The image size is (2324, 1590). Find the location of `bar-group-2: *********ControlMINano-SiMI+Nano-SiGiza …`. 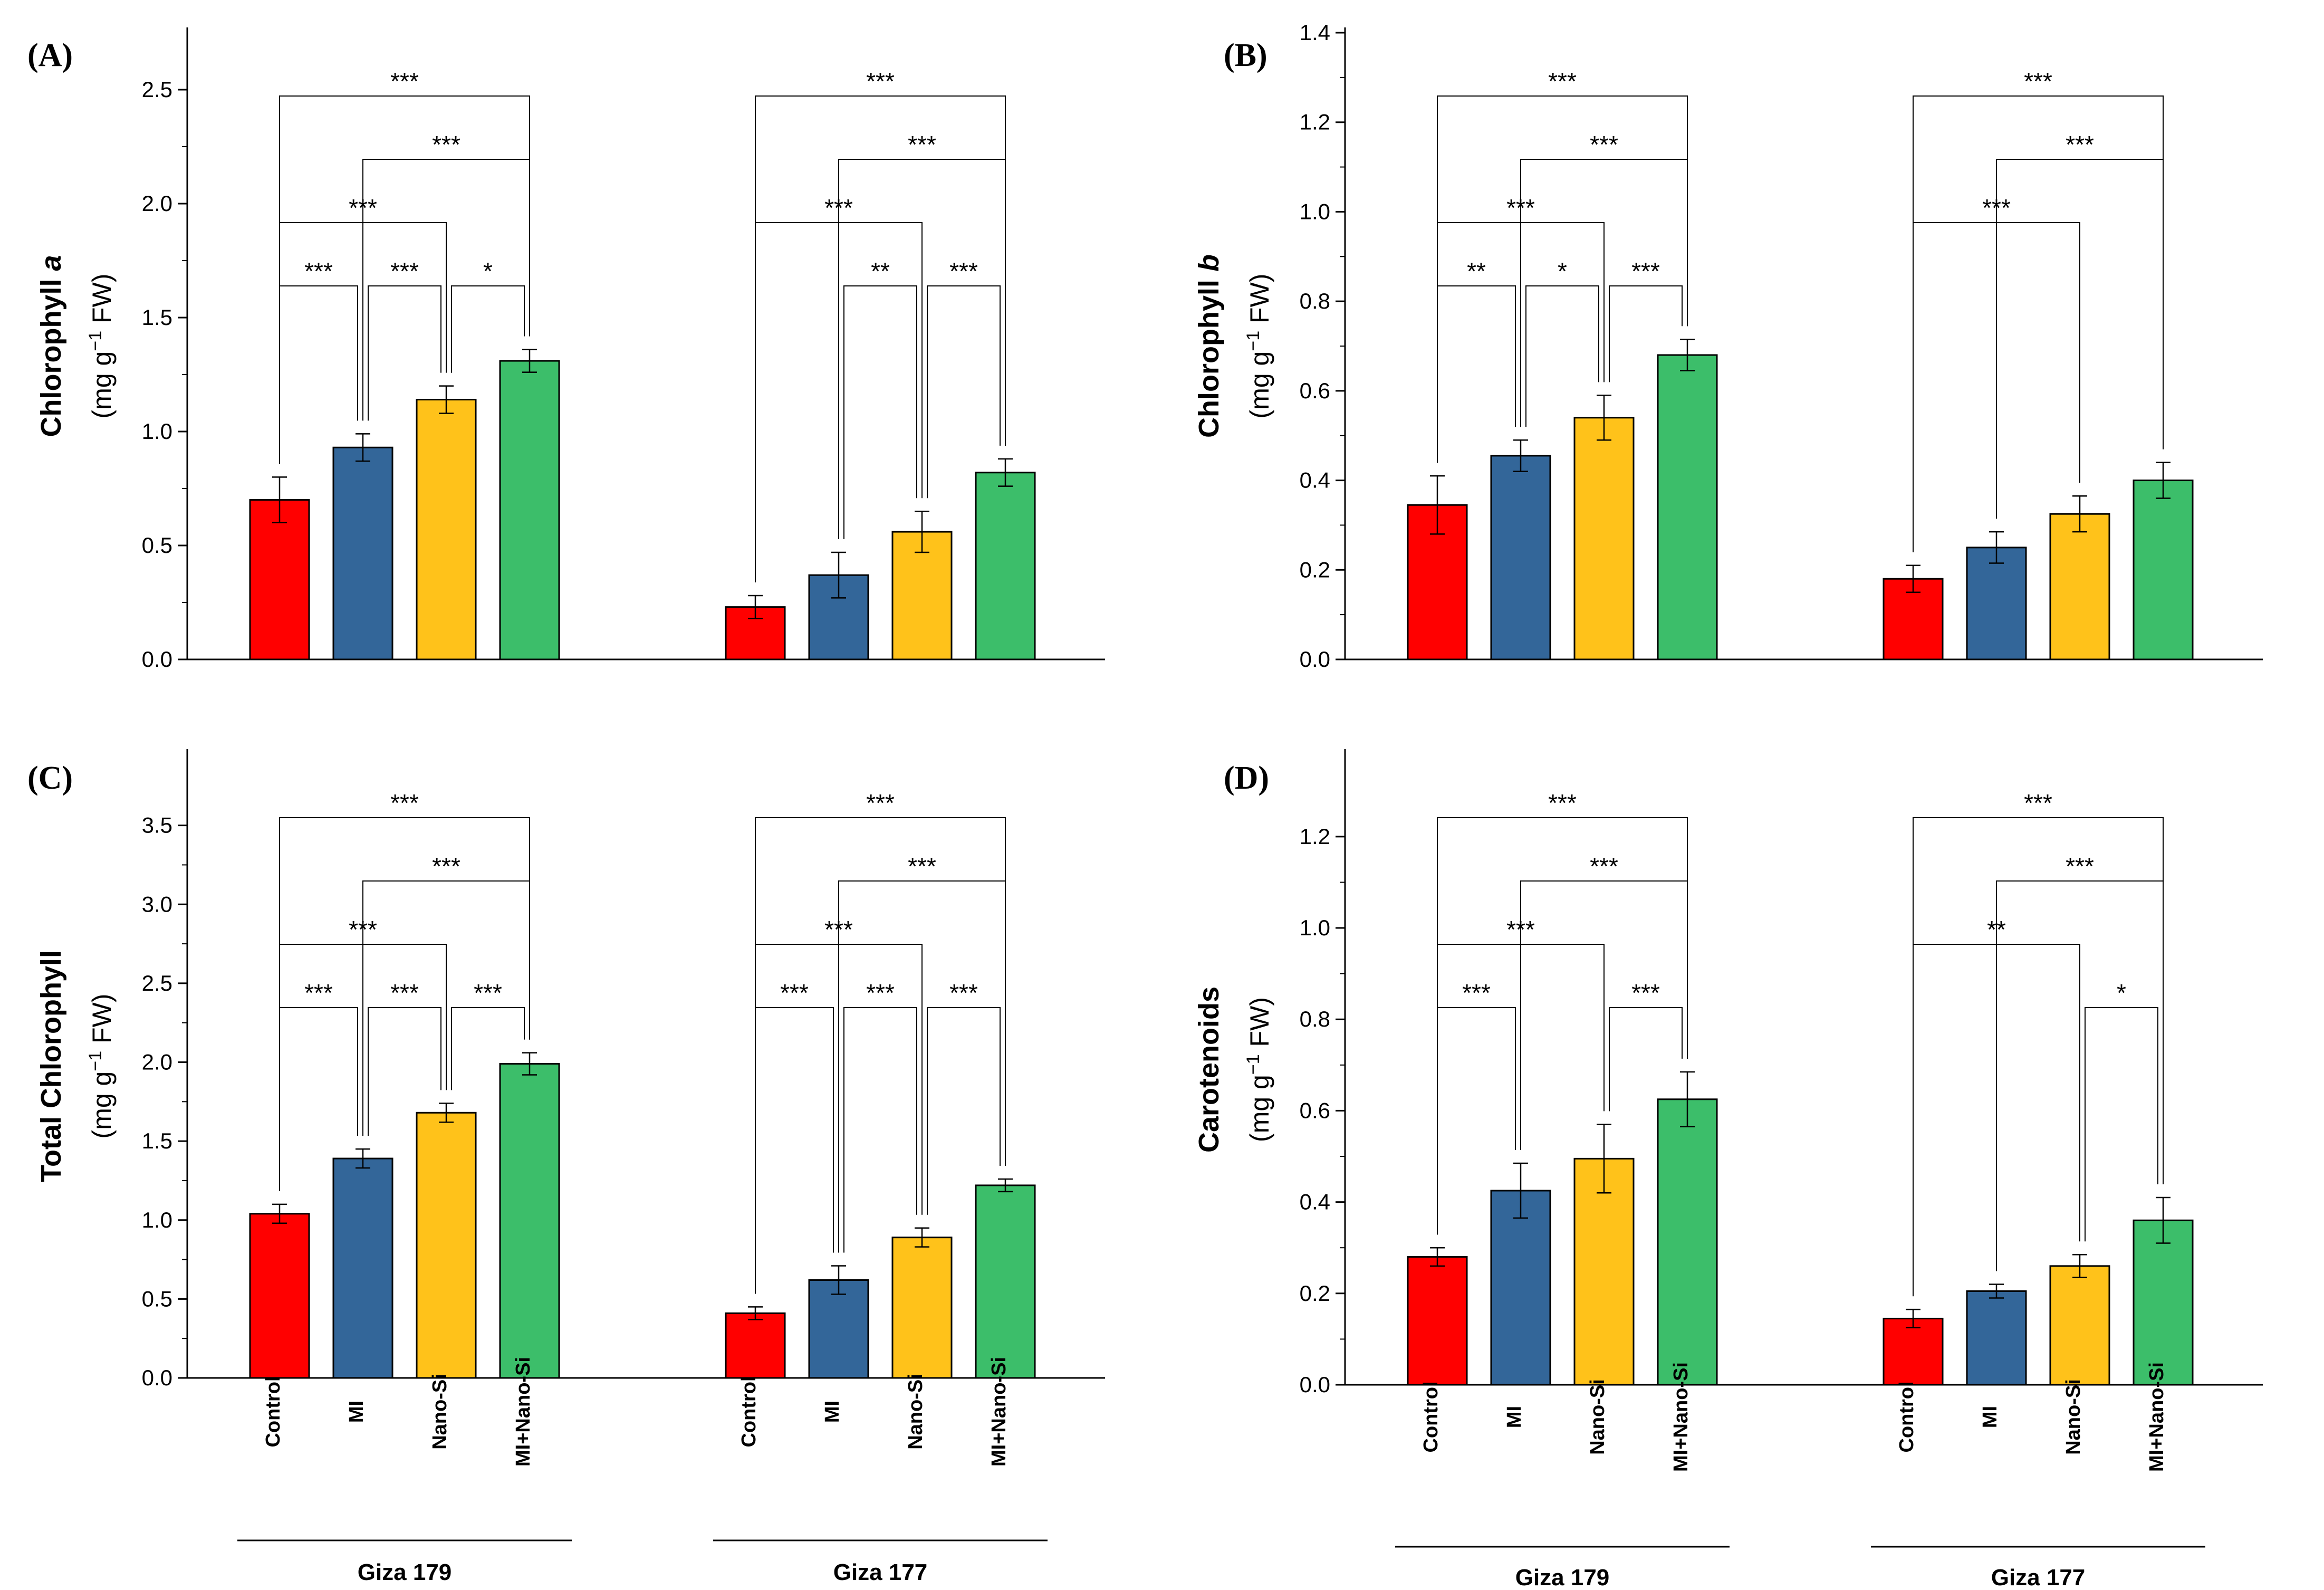

bar-group-2: *********ControlMINano-SiMI+Nano-SiGiza … is located at coordinates (2038, 364).